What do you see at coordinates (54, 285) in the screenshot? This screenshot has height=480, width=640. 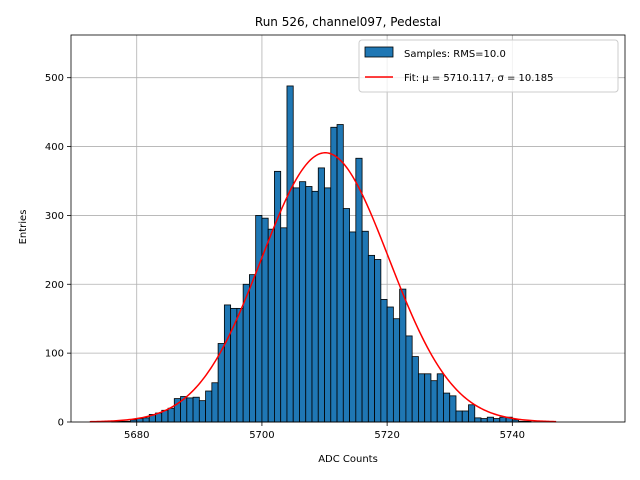 I see `y-tick-label: 200` at bounding box center [54, 285].